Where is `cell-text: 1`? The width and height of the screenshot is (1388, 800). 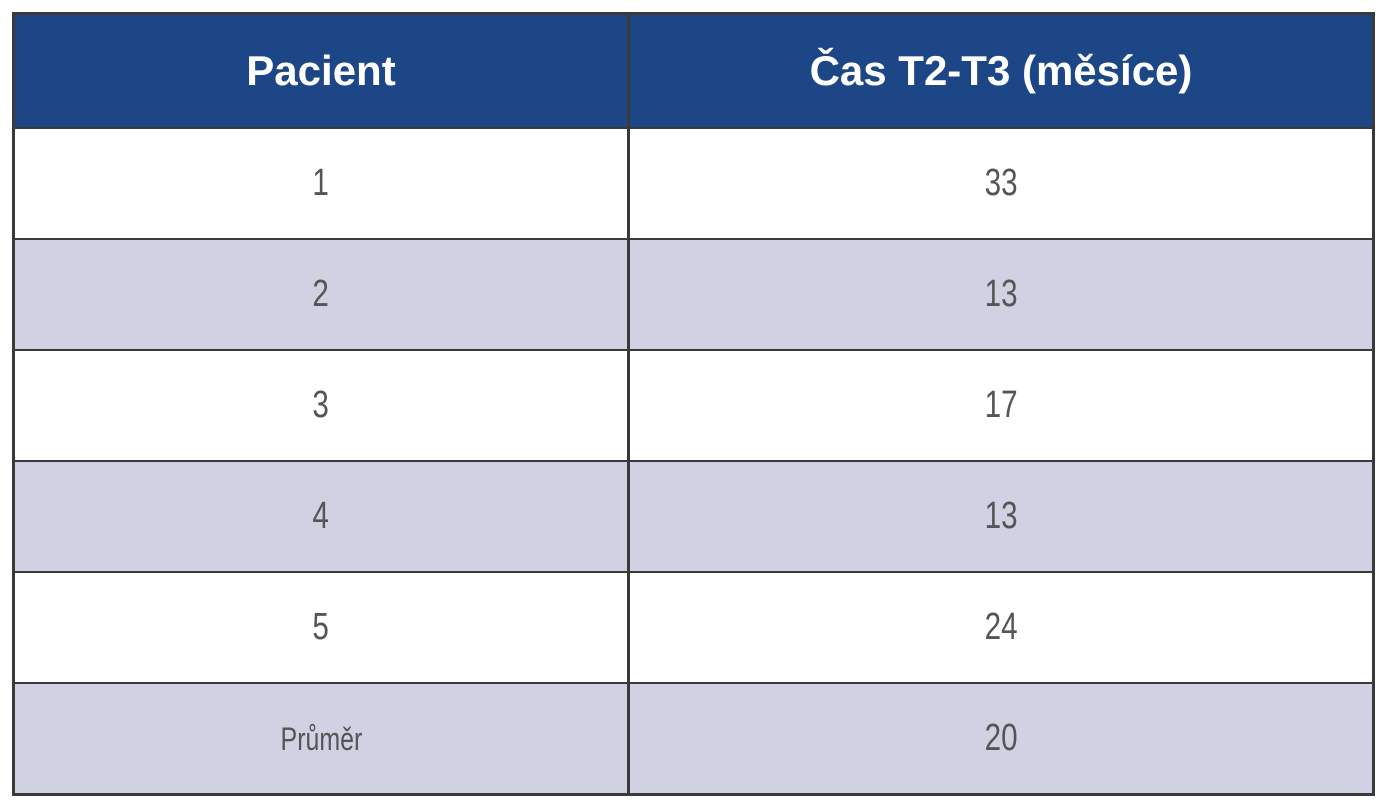
cell-text: 1 is located at coordinates (321, 183).